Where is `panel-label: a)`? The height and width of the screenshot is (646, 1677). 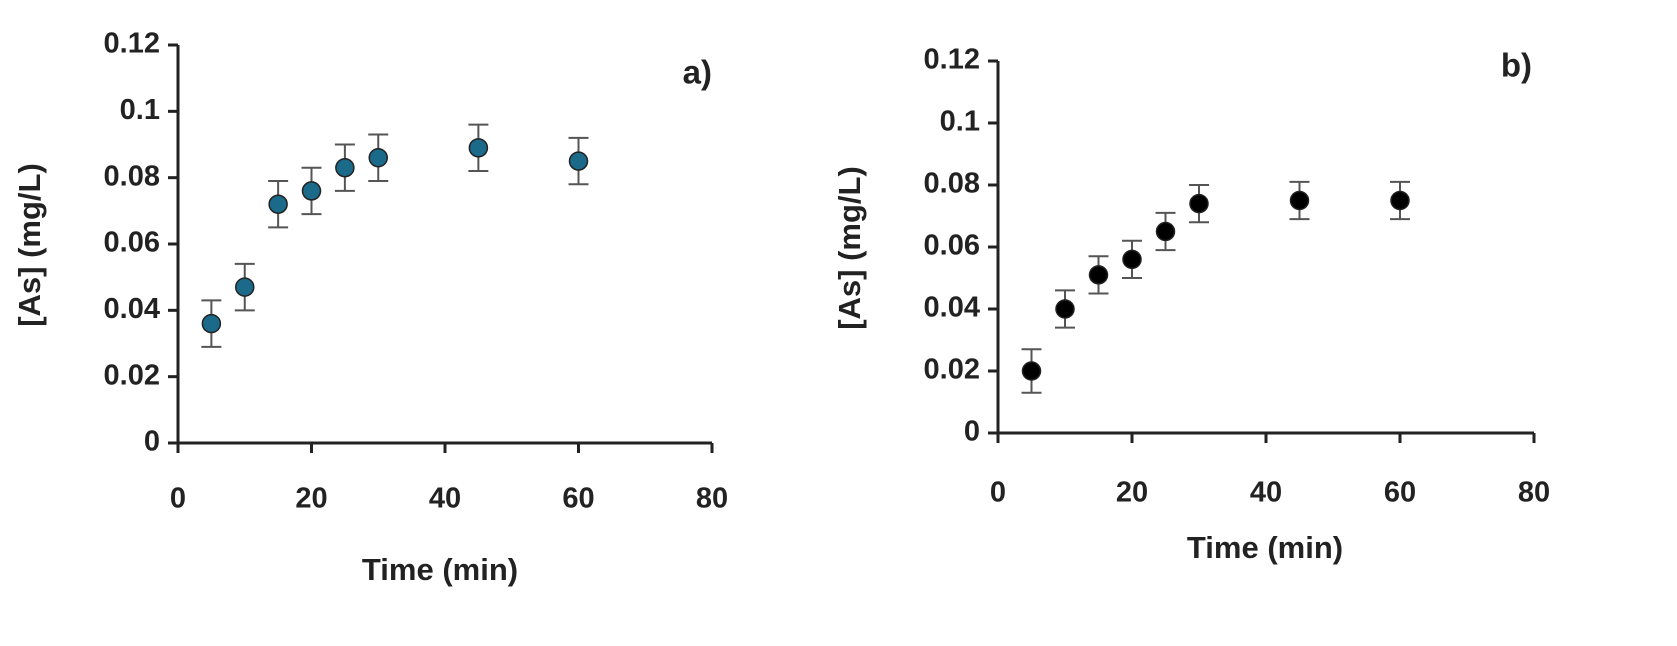
panel-label: a) is located at coordinates (697, 72).